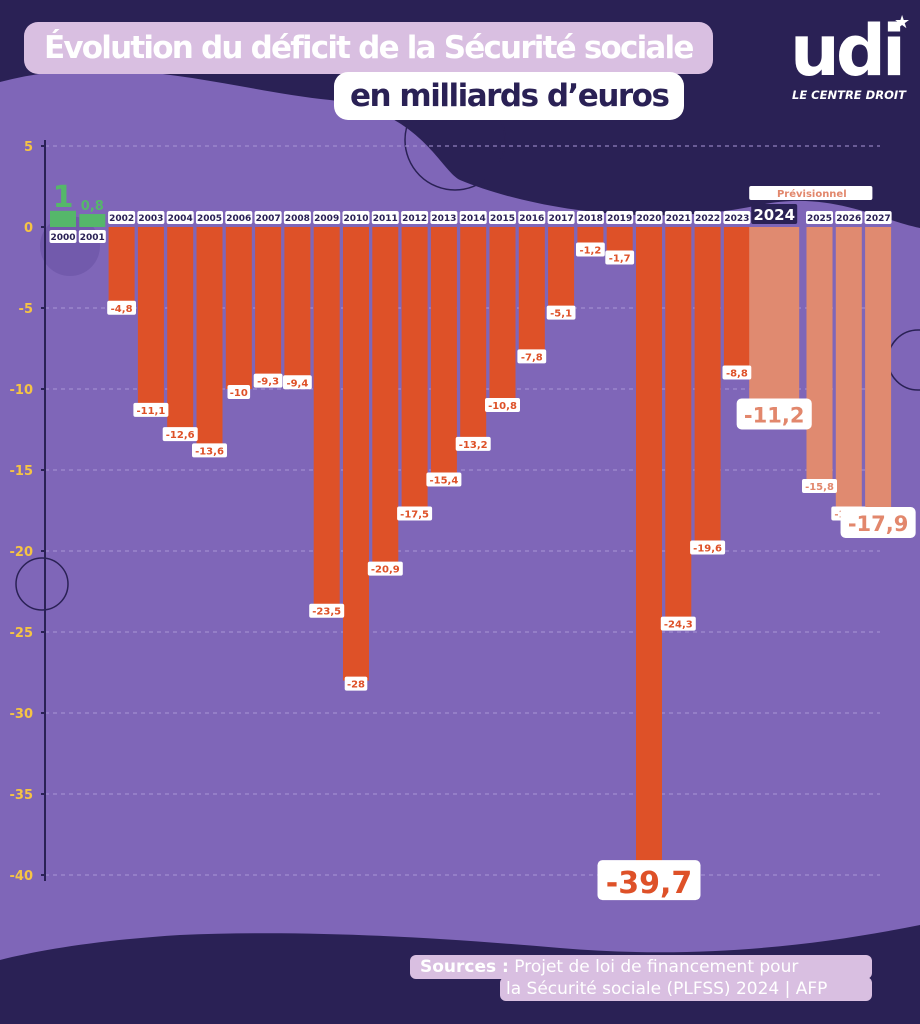 This screenshot has width=920, height=1024. I want to click on y-tick-label: -20, so click(22, 552).